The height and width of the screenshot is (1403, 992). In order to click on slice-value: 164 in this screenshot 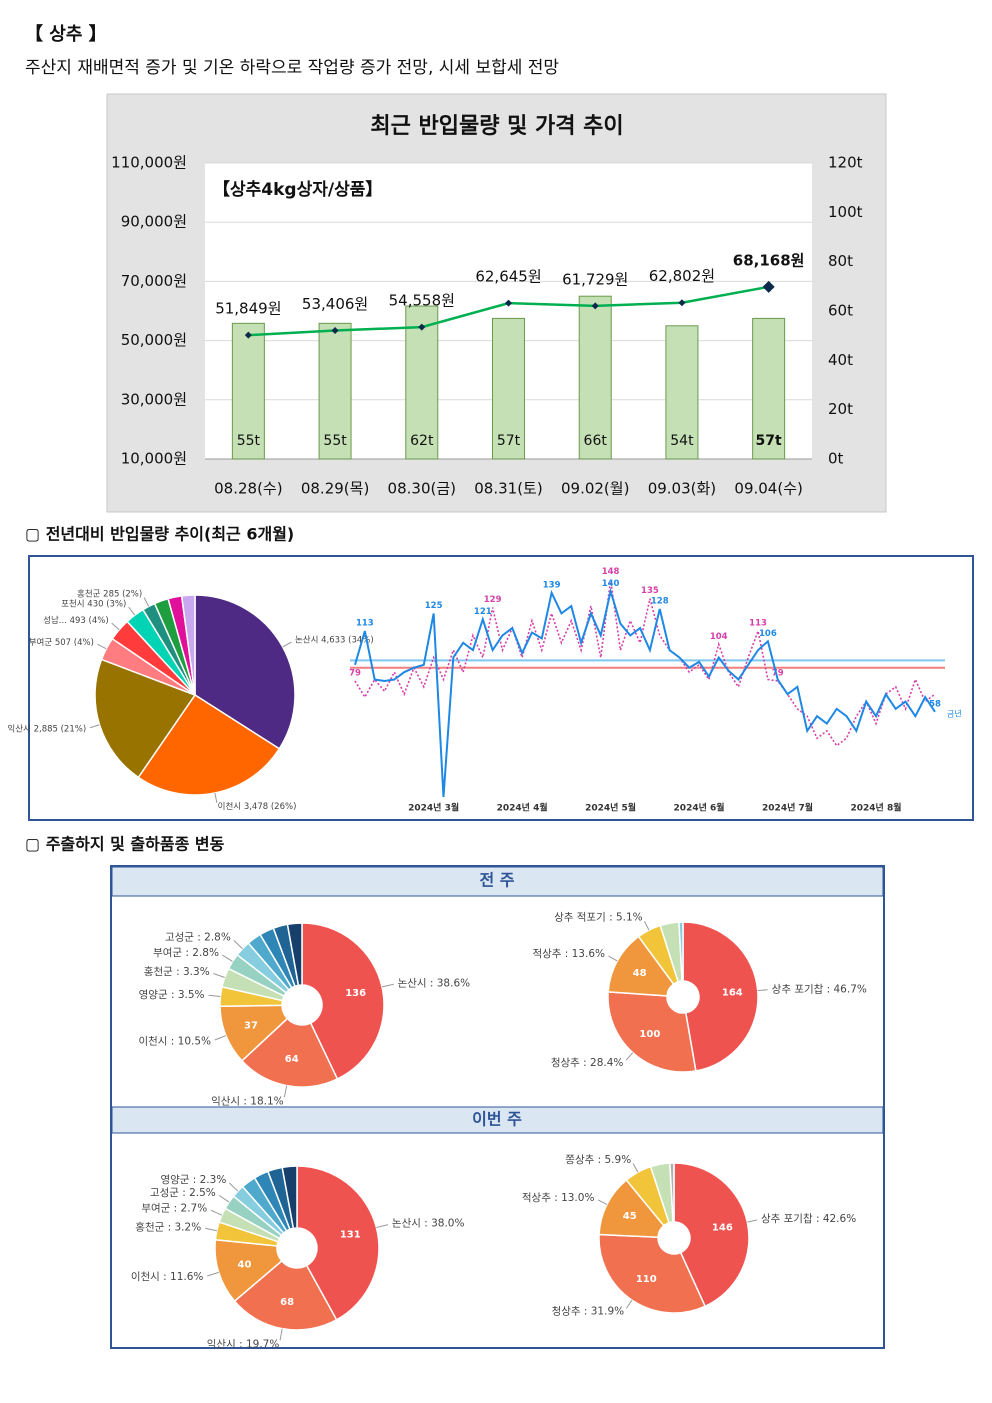, I will do `click(732, 993)`.